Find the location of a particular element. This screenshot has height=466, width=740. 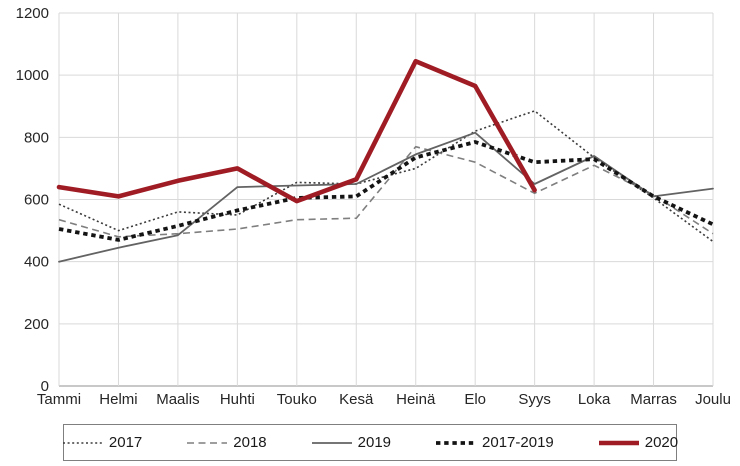

y-axis-tick-label: 400 is located at coordinates (36, 262).